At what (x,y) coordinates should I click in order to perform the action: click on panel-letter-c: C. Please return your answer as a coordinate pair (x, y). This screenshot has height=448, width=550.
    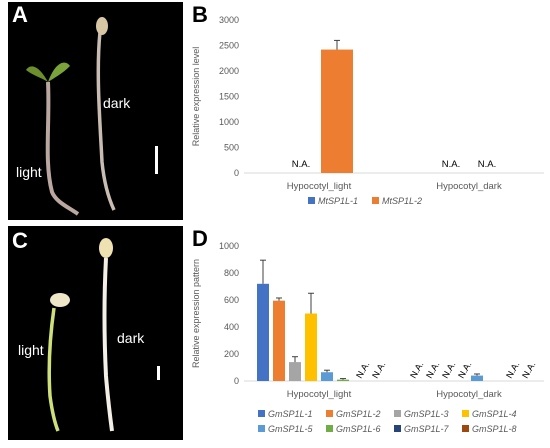
    Looking at the image, I should click on (20, 240).